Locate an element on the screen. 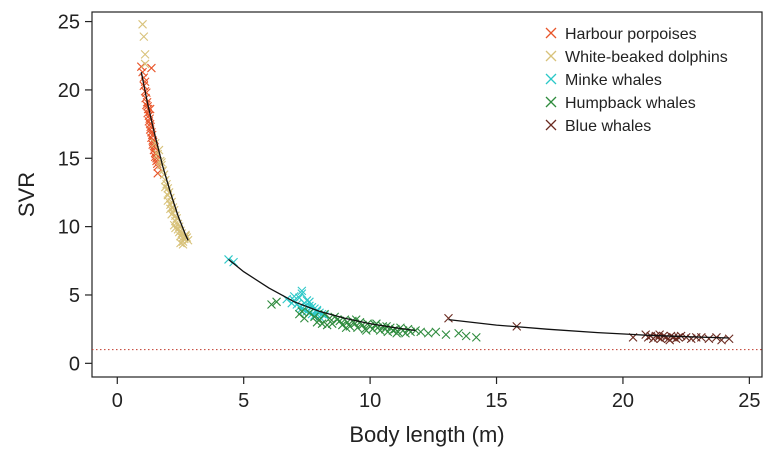 The width and height of the screenshot is (780, 449). y-tick-label: 10 is located at coordinates (69, 228).